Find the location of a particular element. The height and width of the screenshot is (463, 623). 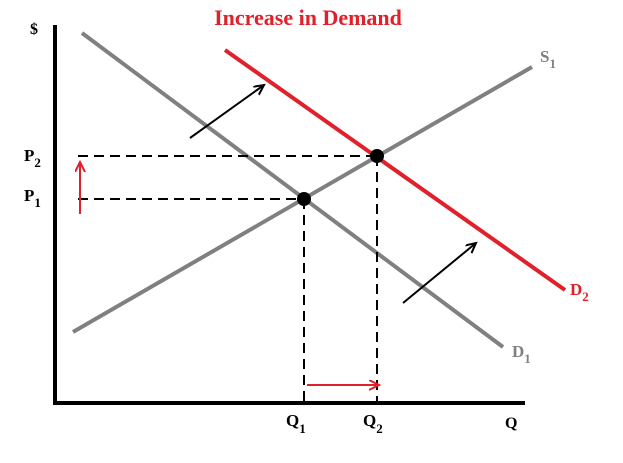

x-axis-label: Q is located at coordinates (511, 423).